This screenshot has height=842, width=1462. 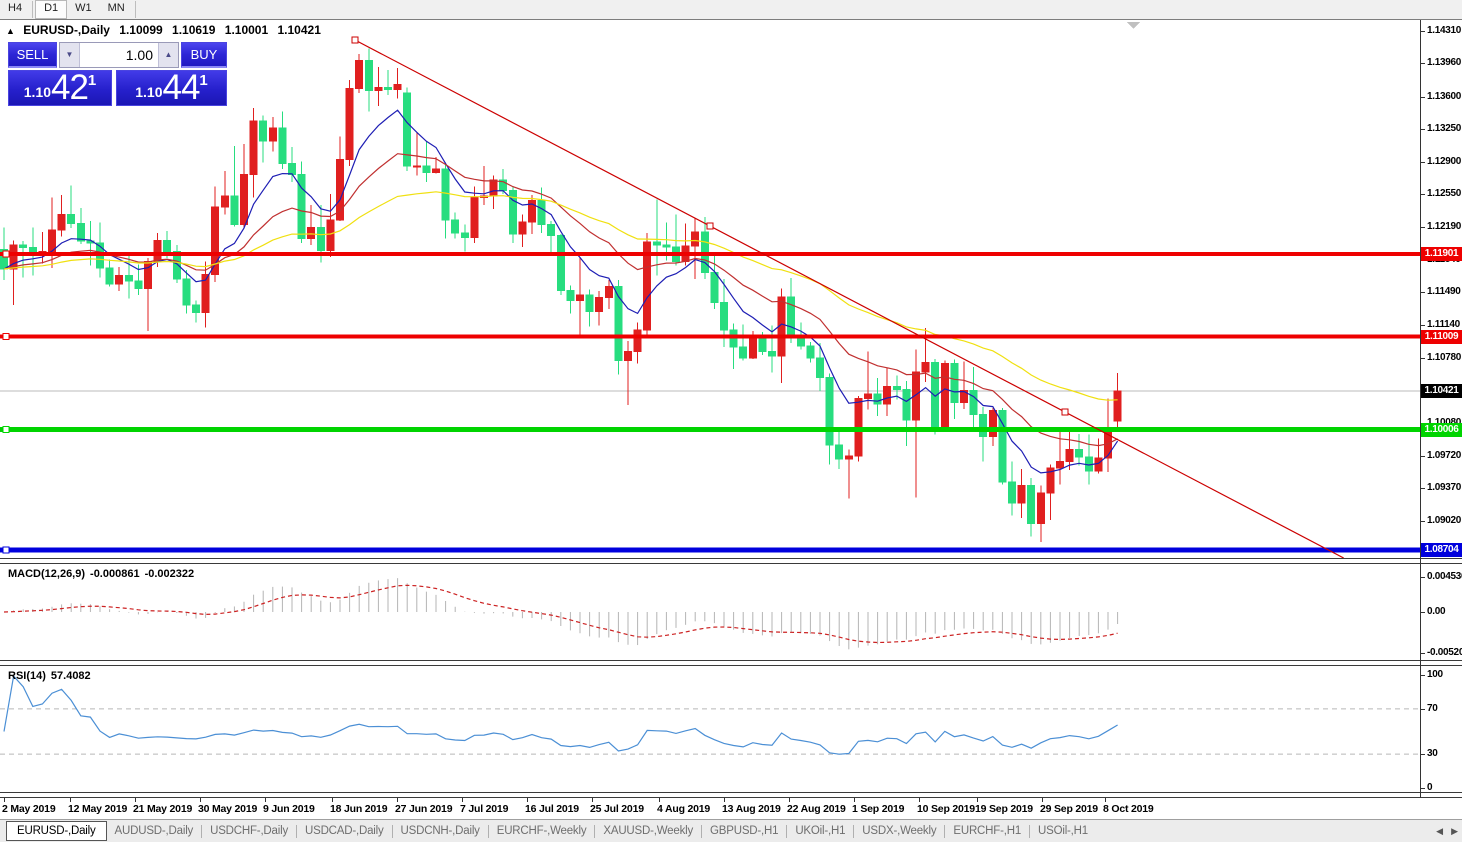 What do you see at coordinates (1454, 831) in the screenshot?
I see `tab-scroll-right-icon: ▶` at bounding box center [1454, 831].